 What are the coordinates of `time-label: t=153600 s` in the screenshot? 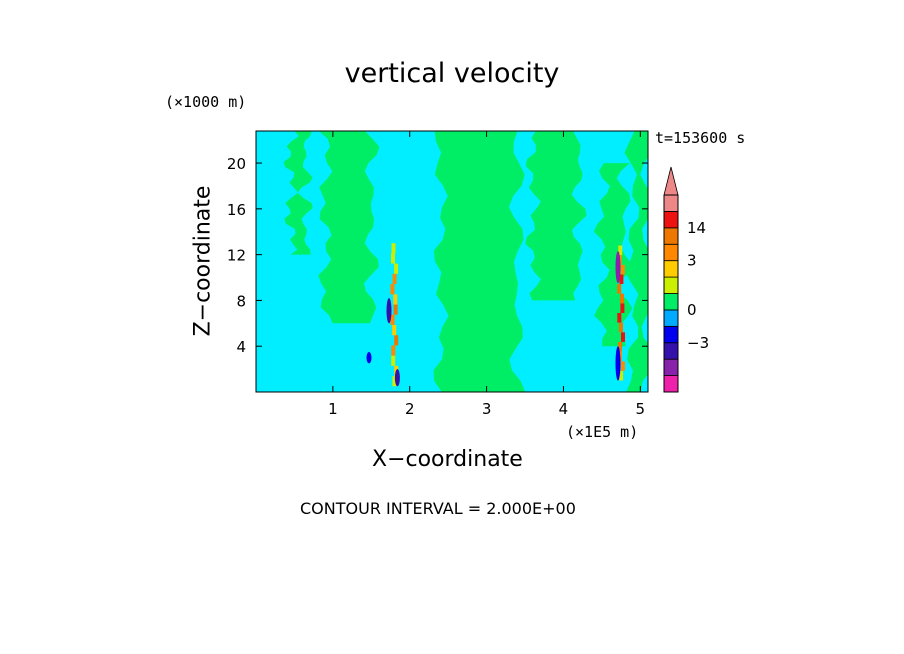 It's located at (700, 138).